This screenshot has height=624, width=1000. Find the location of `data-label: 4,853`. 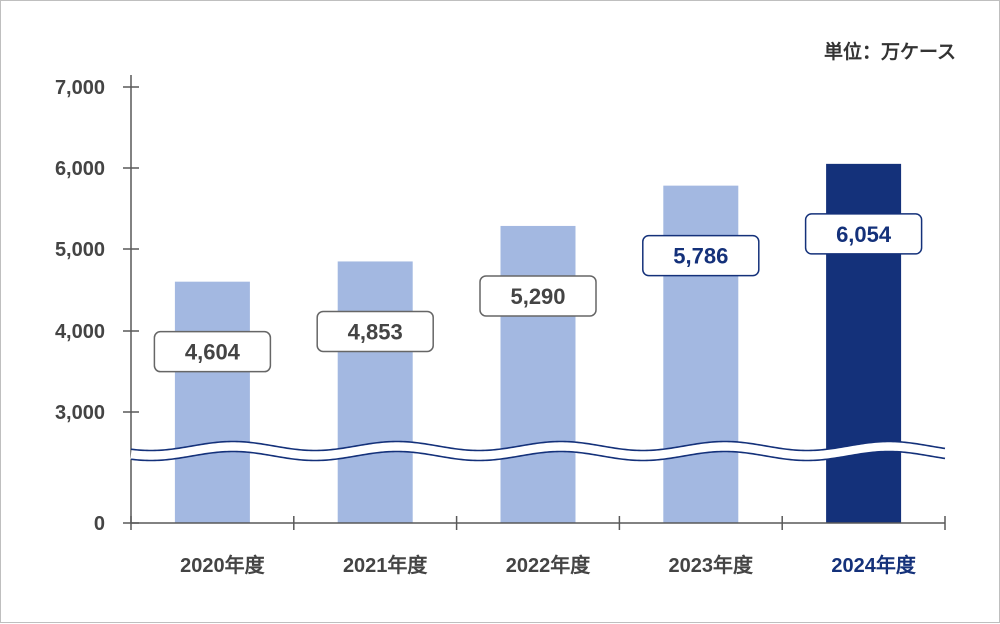

data-label: 4,853 is located at coordinates (375, 331).